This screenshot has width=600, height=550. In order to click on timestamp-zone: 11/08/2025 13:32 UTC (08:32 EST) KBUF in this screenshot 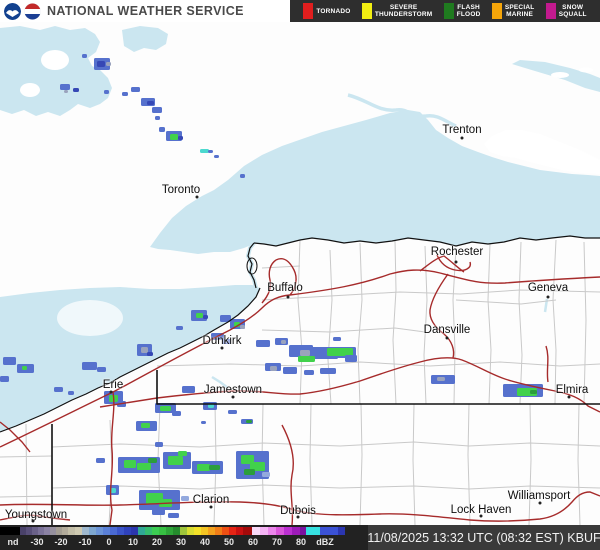, I will do `click(483, 537)`.